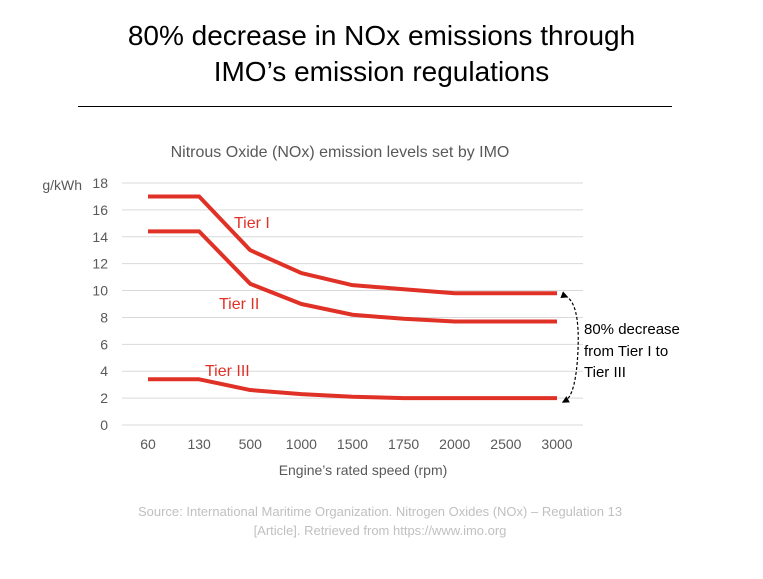  Describe the element at coordinates (104, 317) in the screenshot. I see `y-tick-label: 8` at that location.